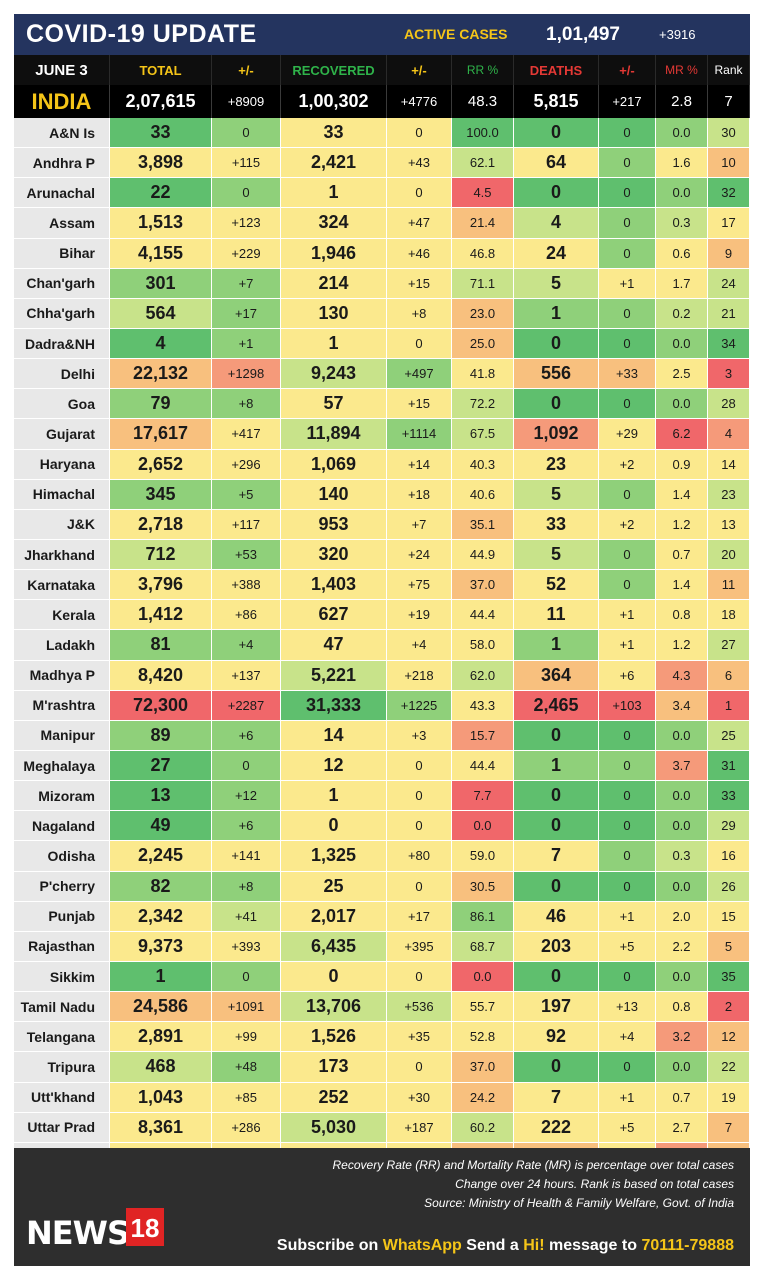 This screenshot has height=1280, width=765. I want to click on state-total: 79, so click(161, 404).